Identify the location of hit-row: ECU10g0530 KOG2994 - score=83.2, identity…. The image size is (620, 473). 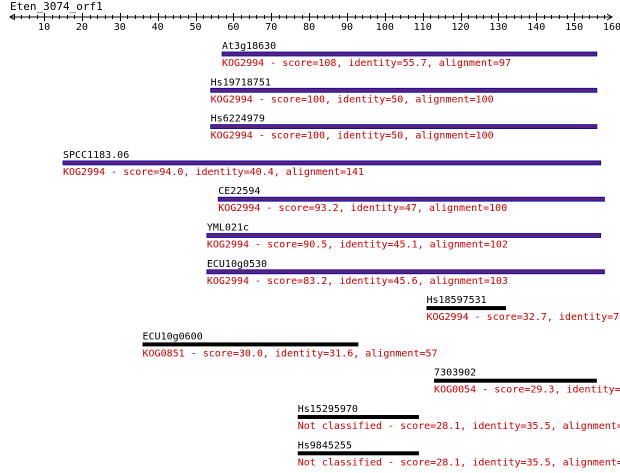
(405, 273).